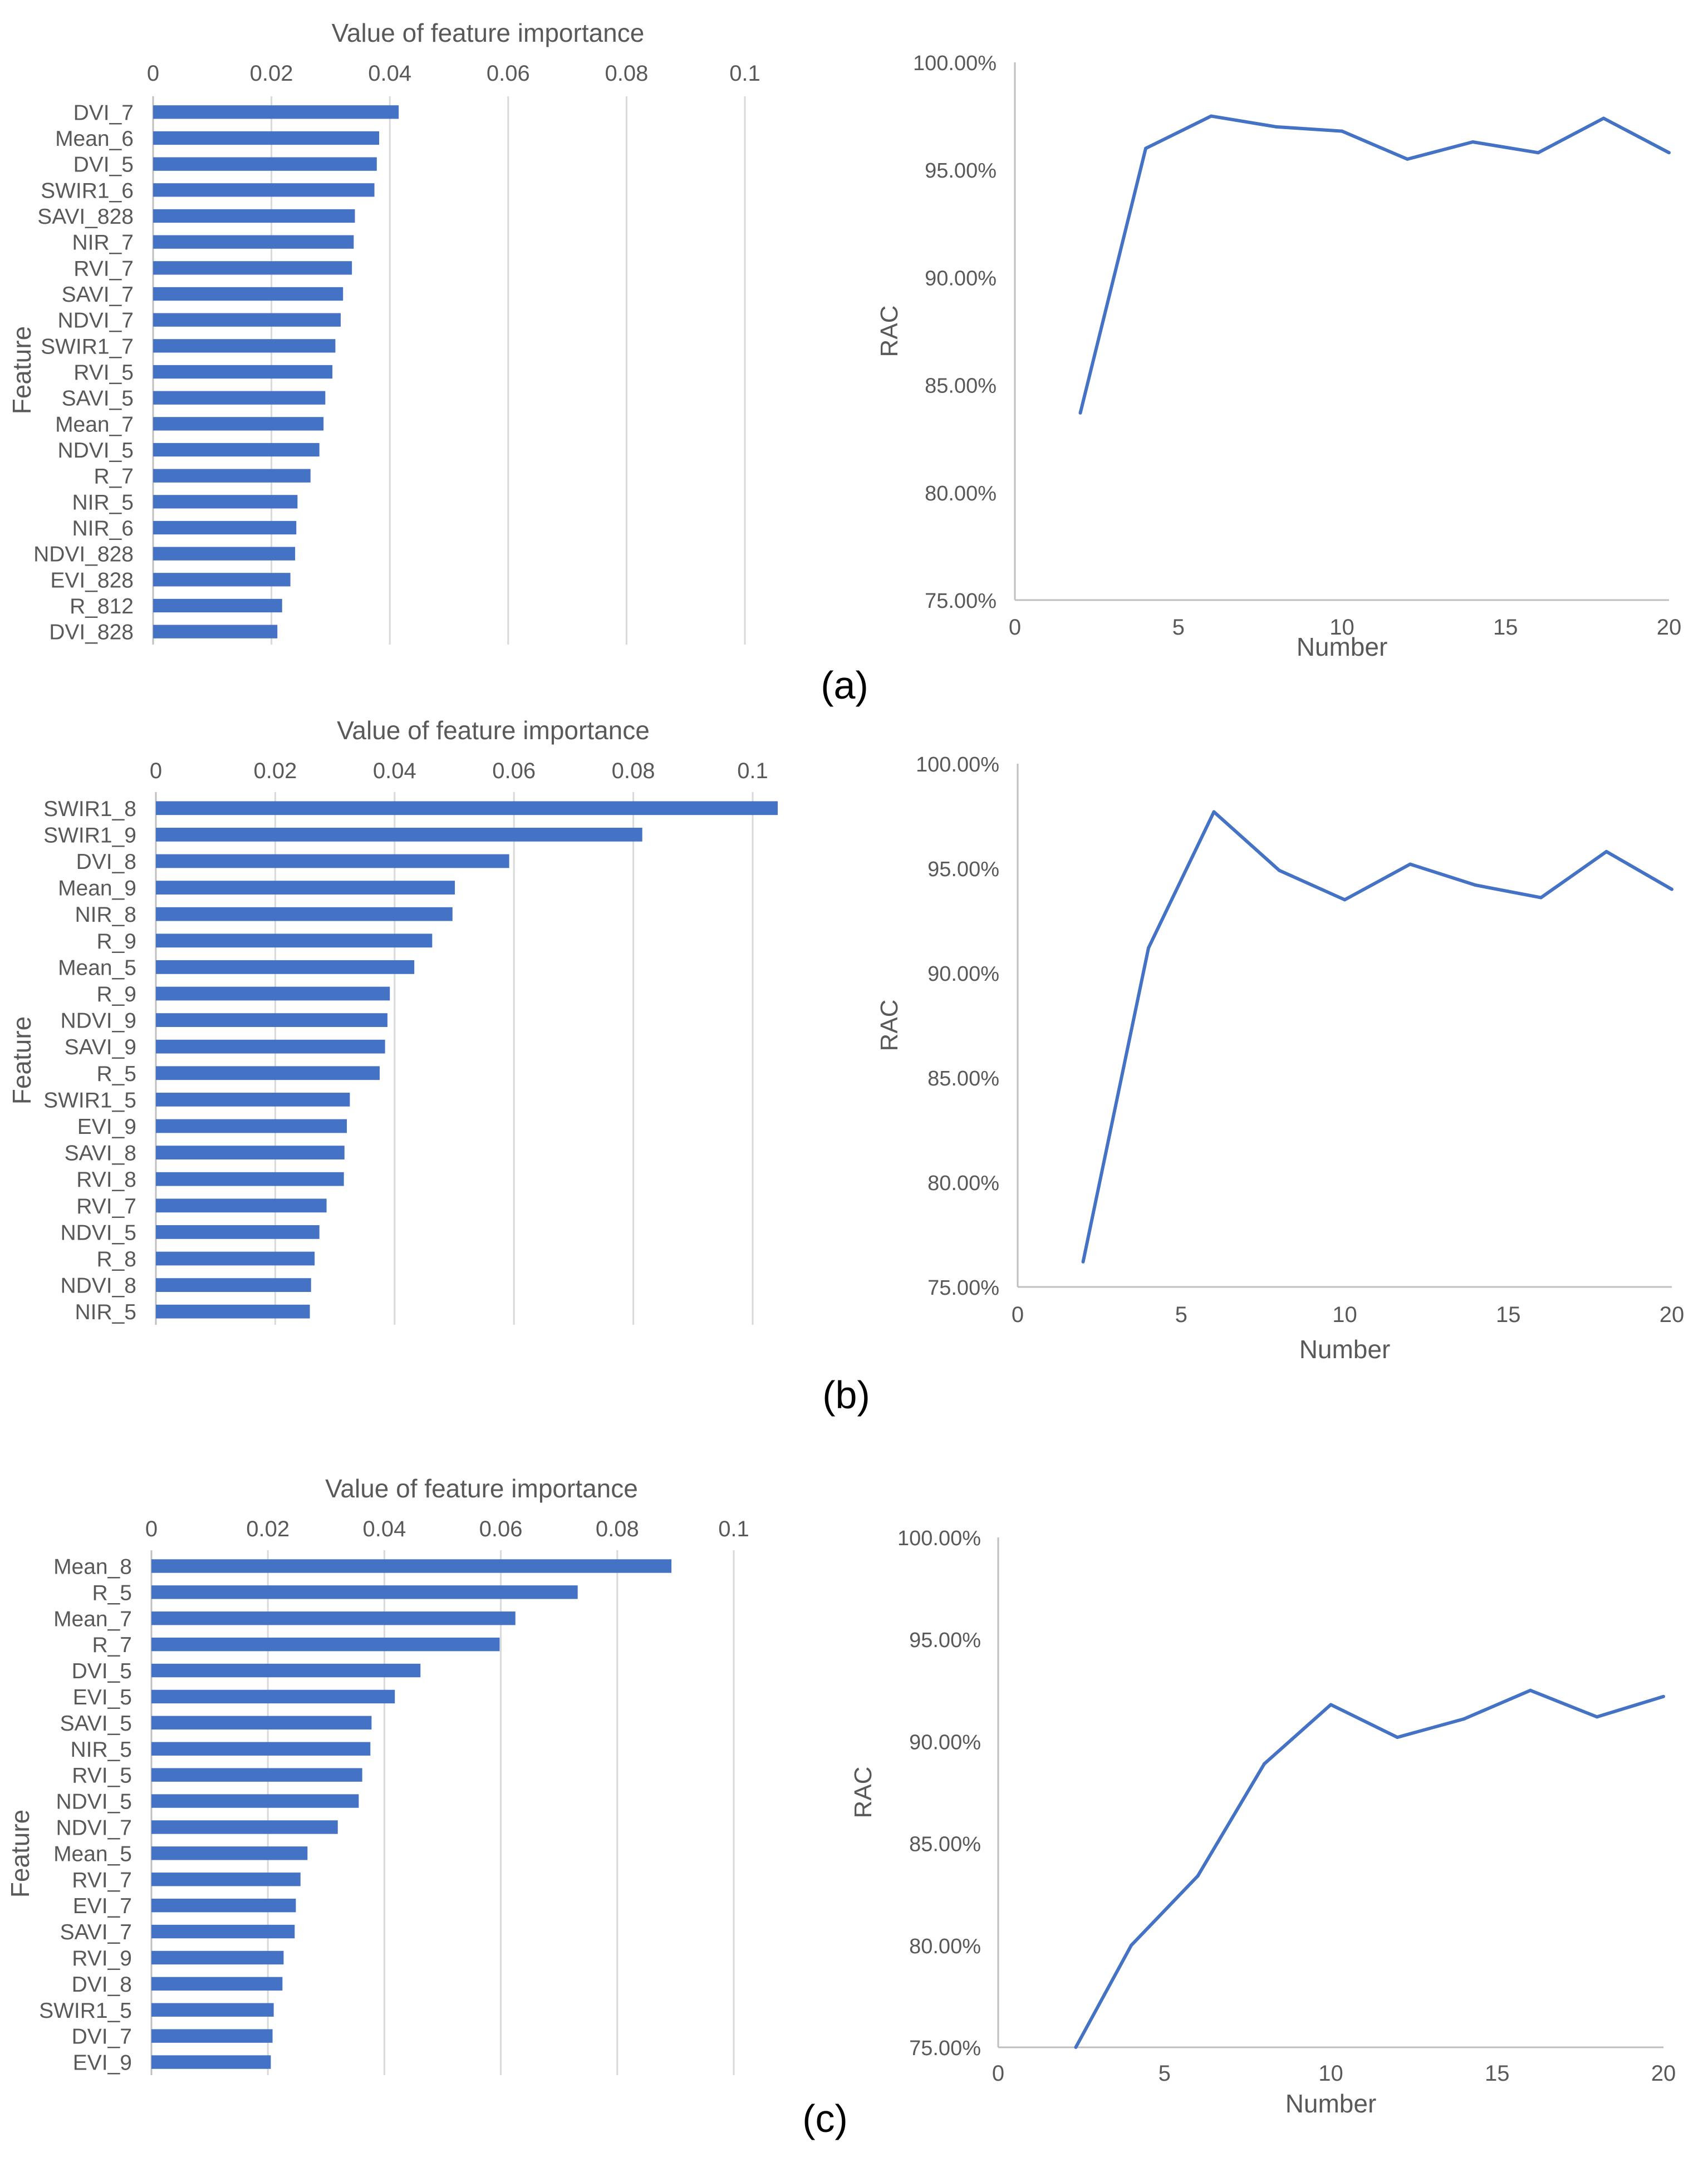  I want to click on bar2-category-label: RVI_8, so click(106, 1180).